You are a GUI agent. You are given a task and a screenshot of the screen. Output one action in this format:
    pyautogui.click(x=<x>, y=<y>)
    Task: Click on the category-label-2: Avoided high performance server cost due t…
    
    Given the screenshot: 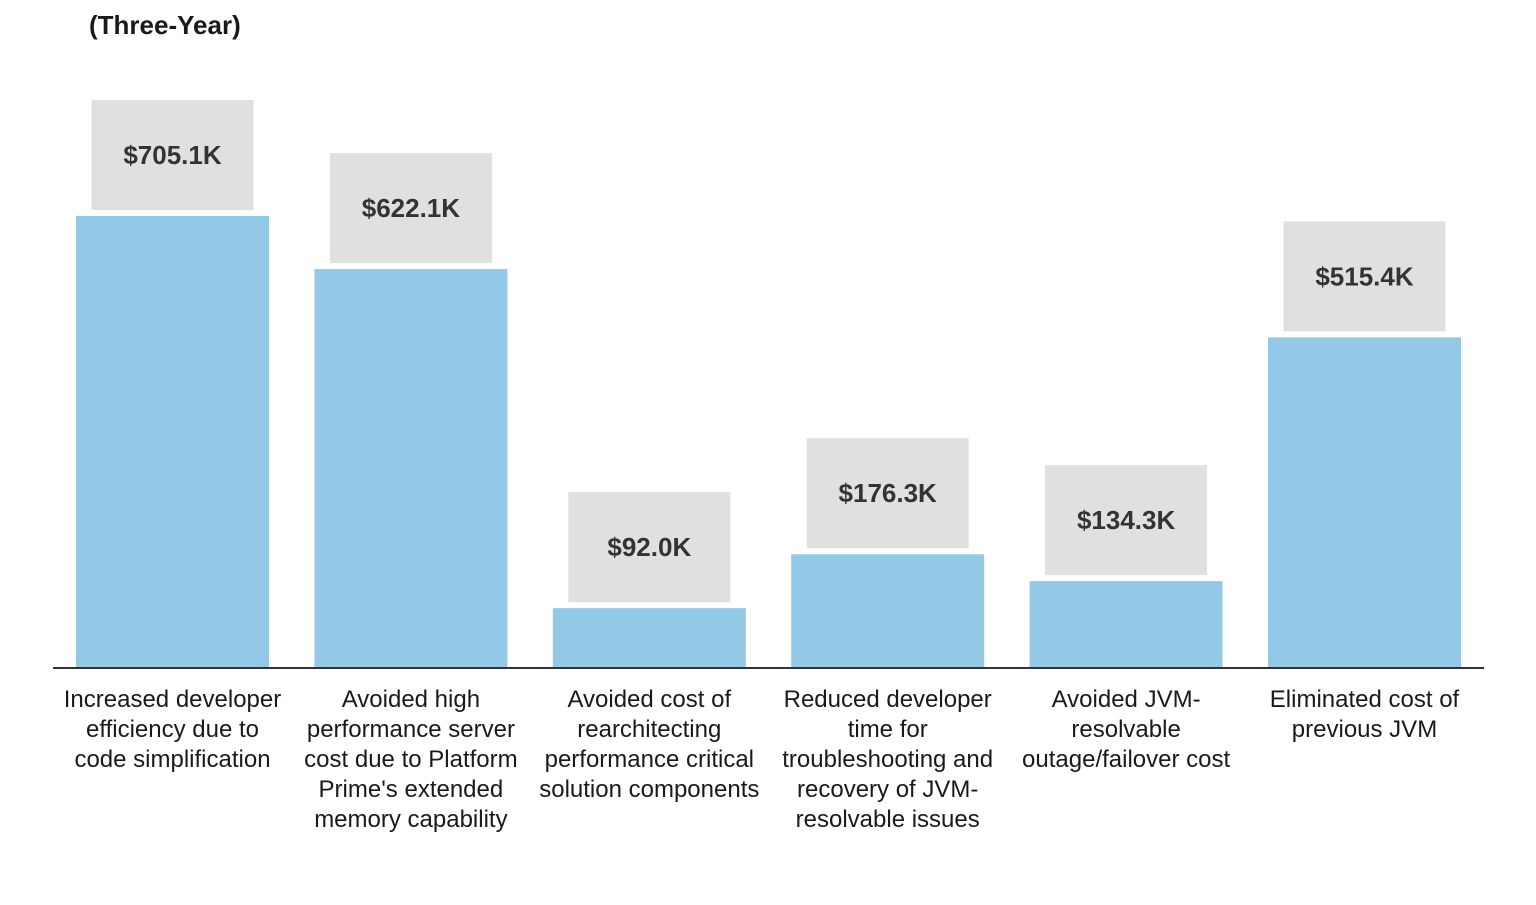 What is the action you would take?
    pyautogui.click(x=410, y=759)
    